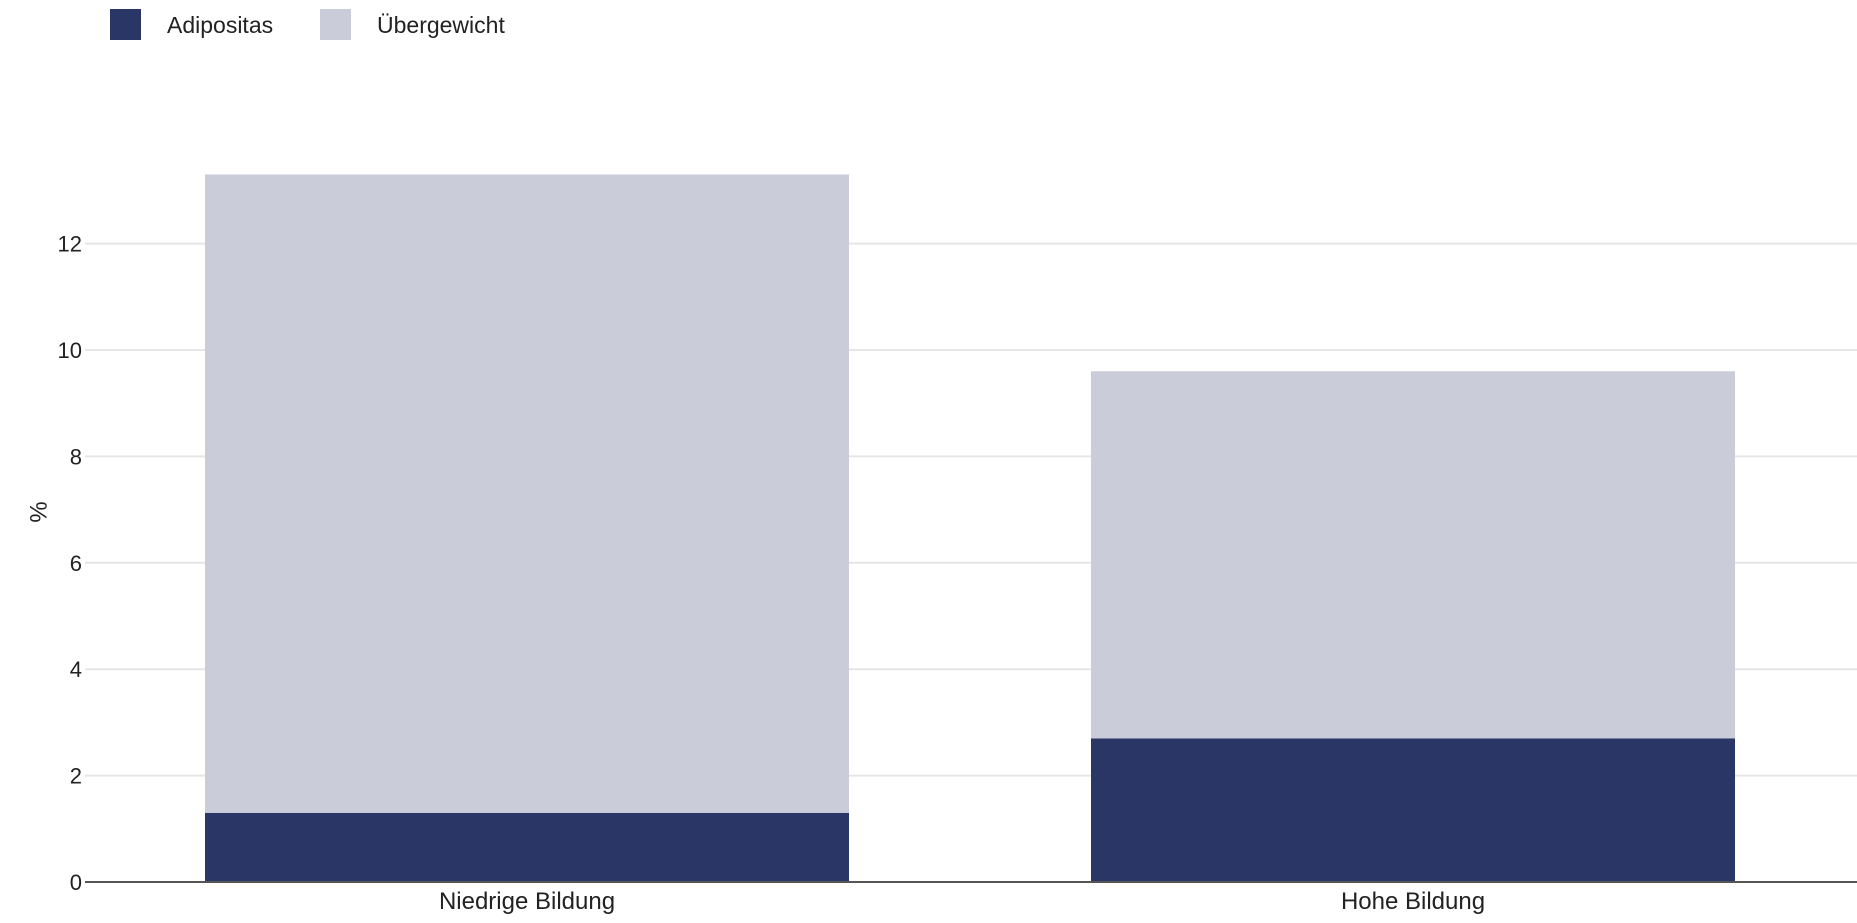 The height and width of the screenshot is (923, 1857). Describe the element at coordinates (53, 563) in the screenshot. I see `y-axis: % 0 2 4 6 8 10 12` at that location.